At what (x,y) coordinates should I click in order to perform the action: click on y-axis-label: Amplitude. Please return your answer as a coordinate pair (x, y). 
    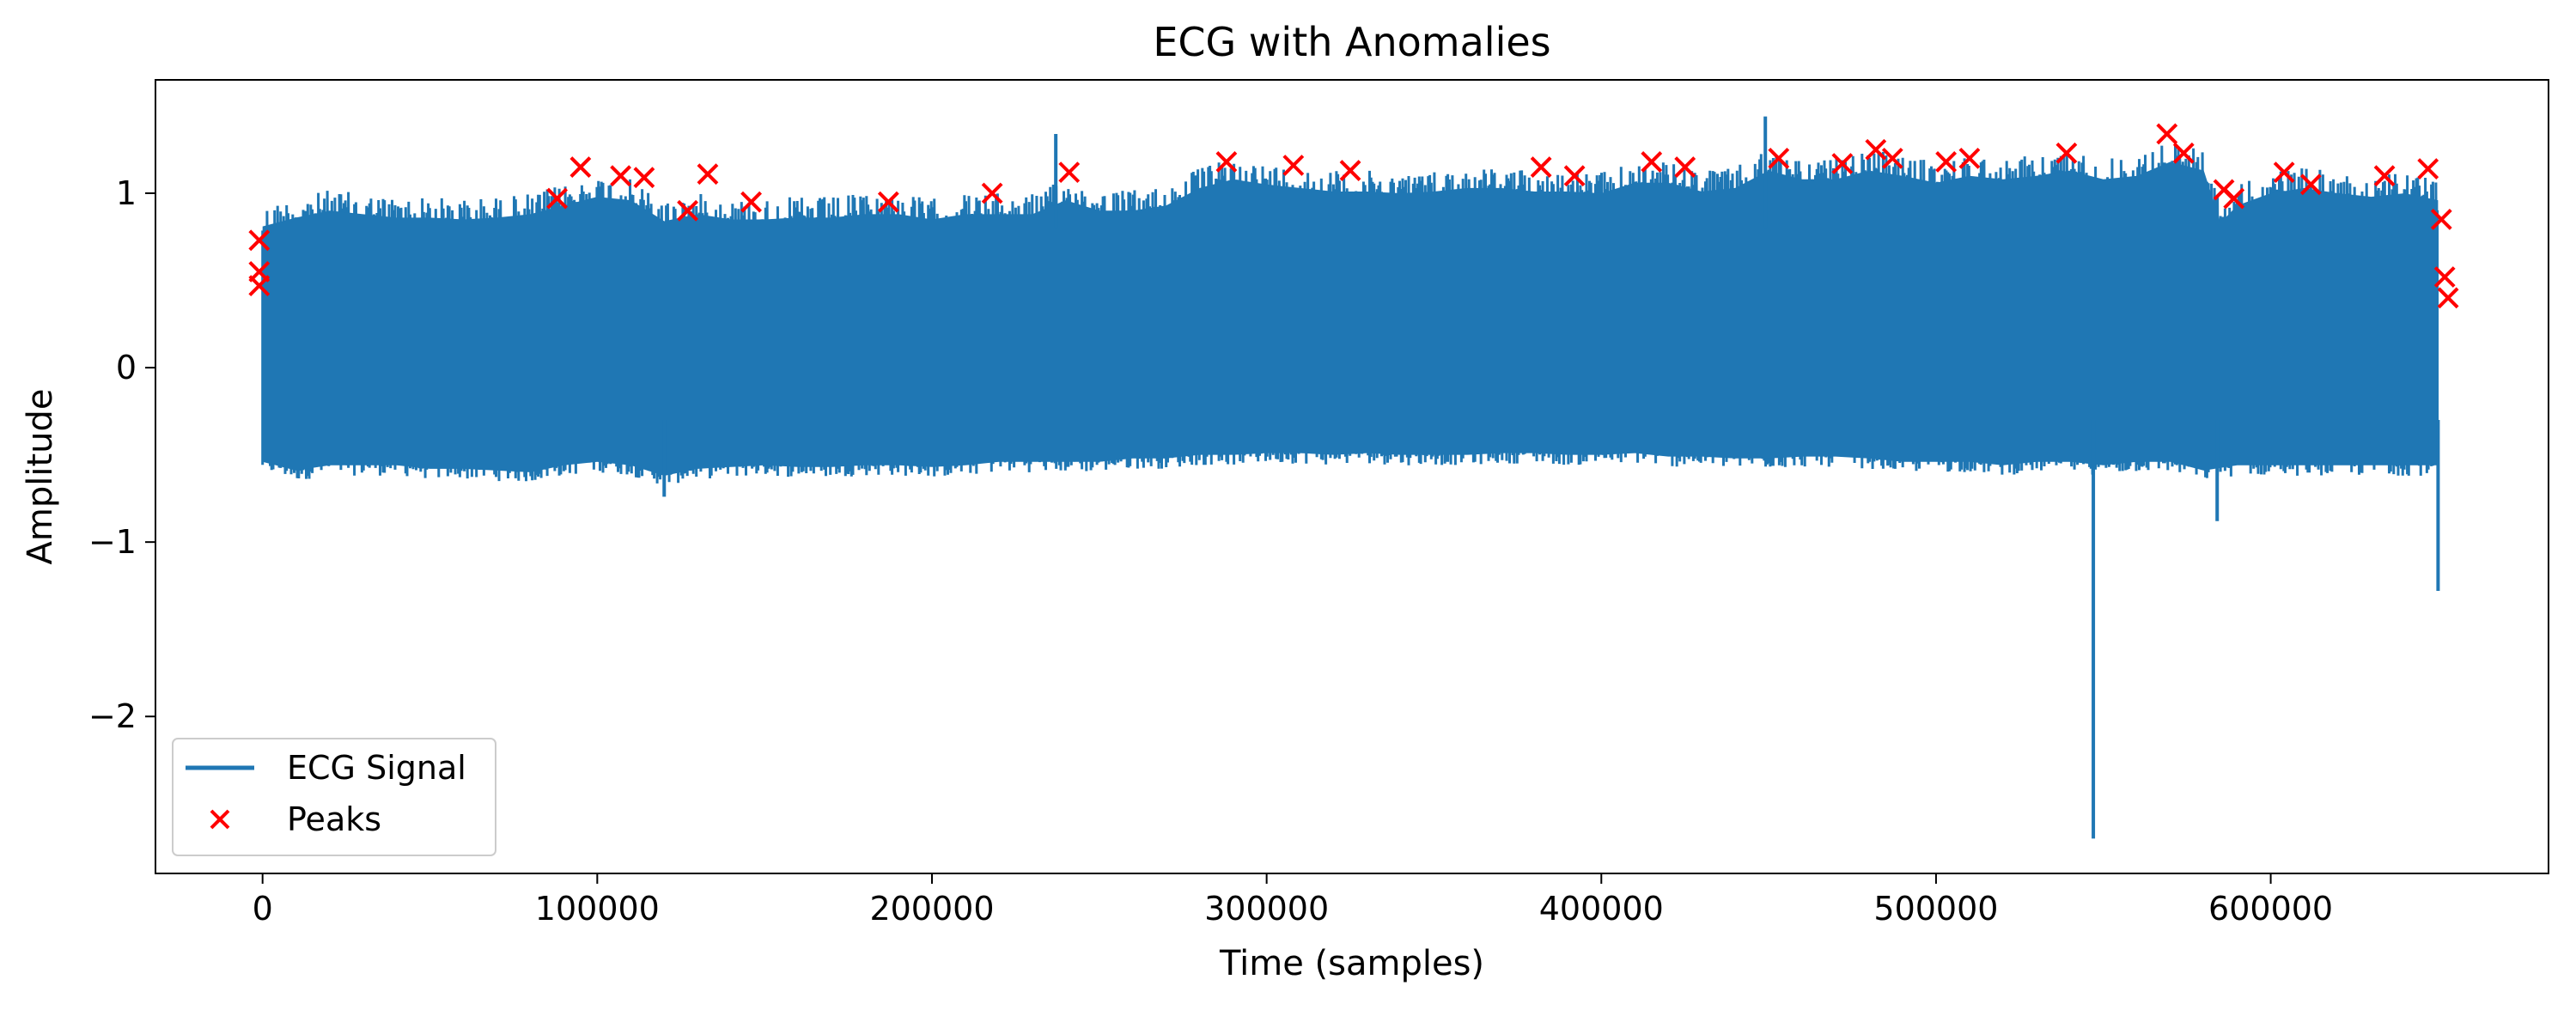
    Looking at the image, I should click on (40, 477).